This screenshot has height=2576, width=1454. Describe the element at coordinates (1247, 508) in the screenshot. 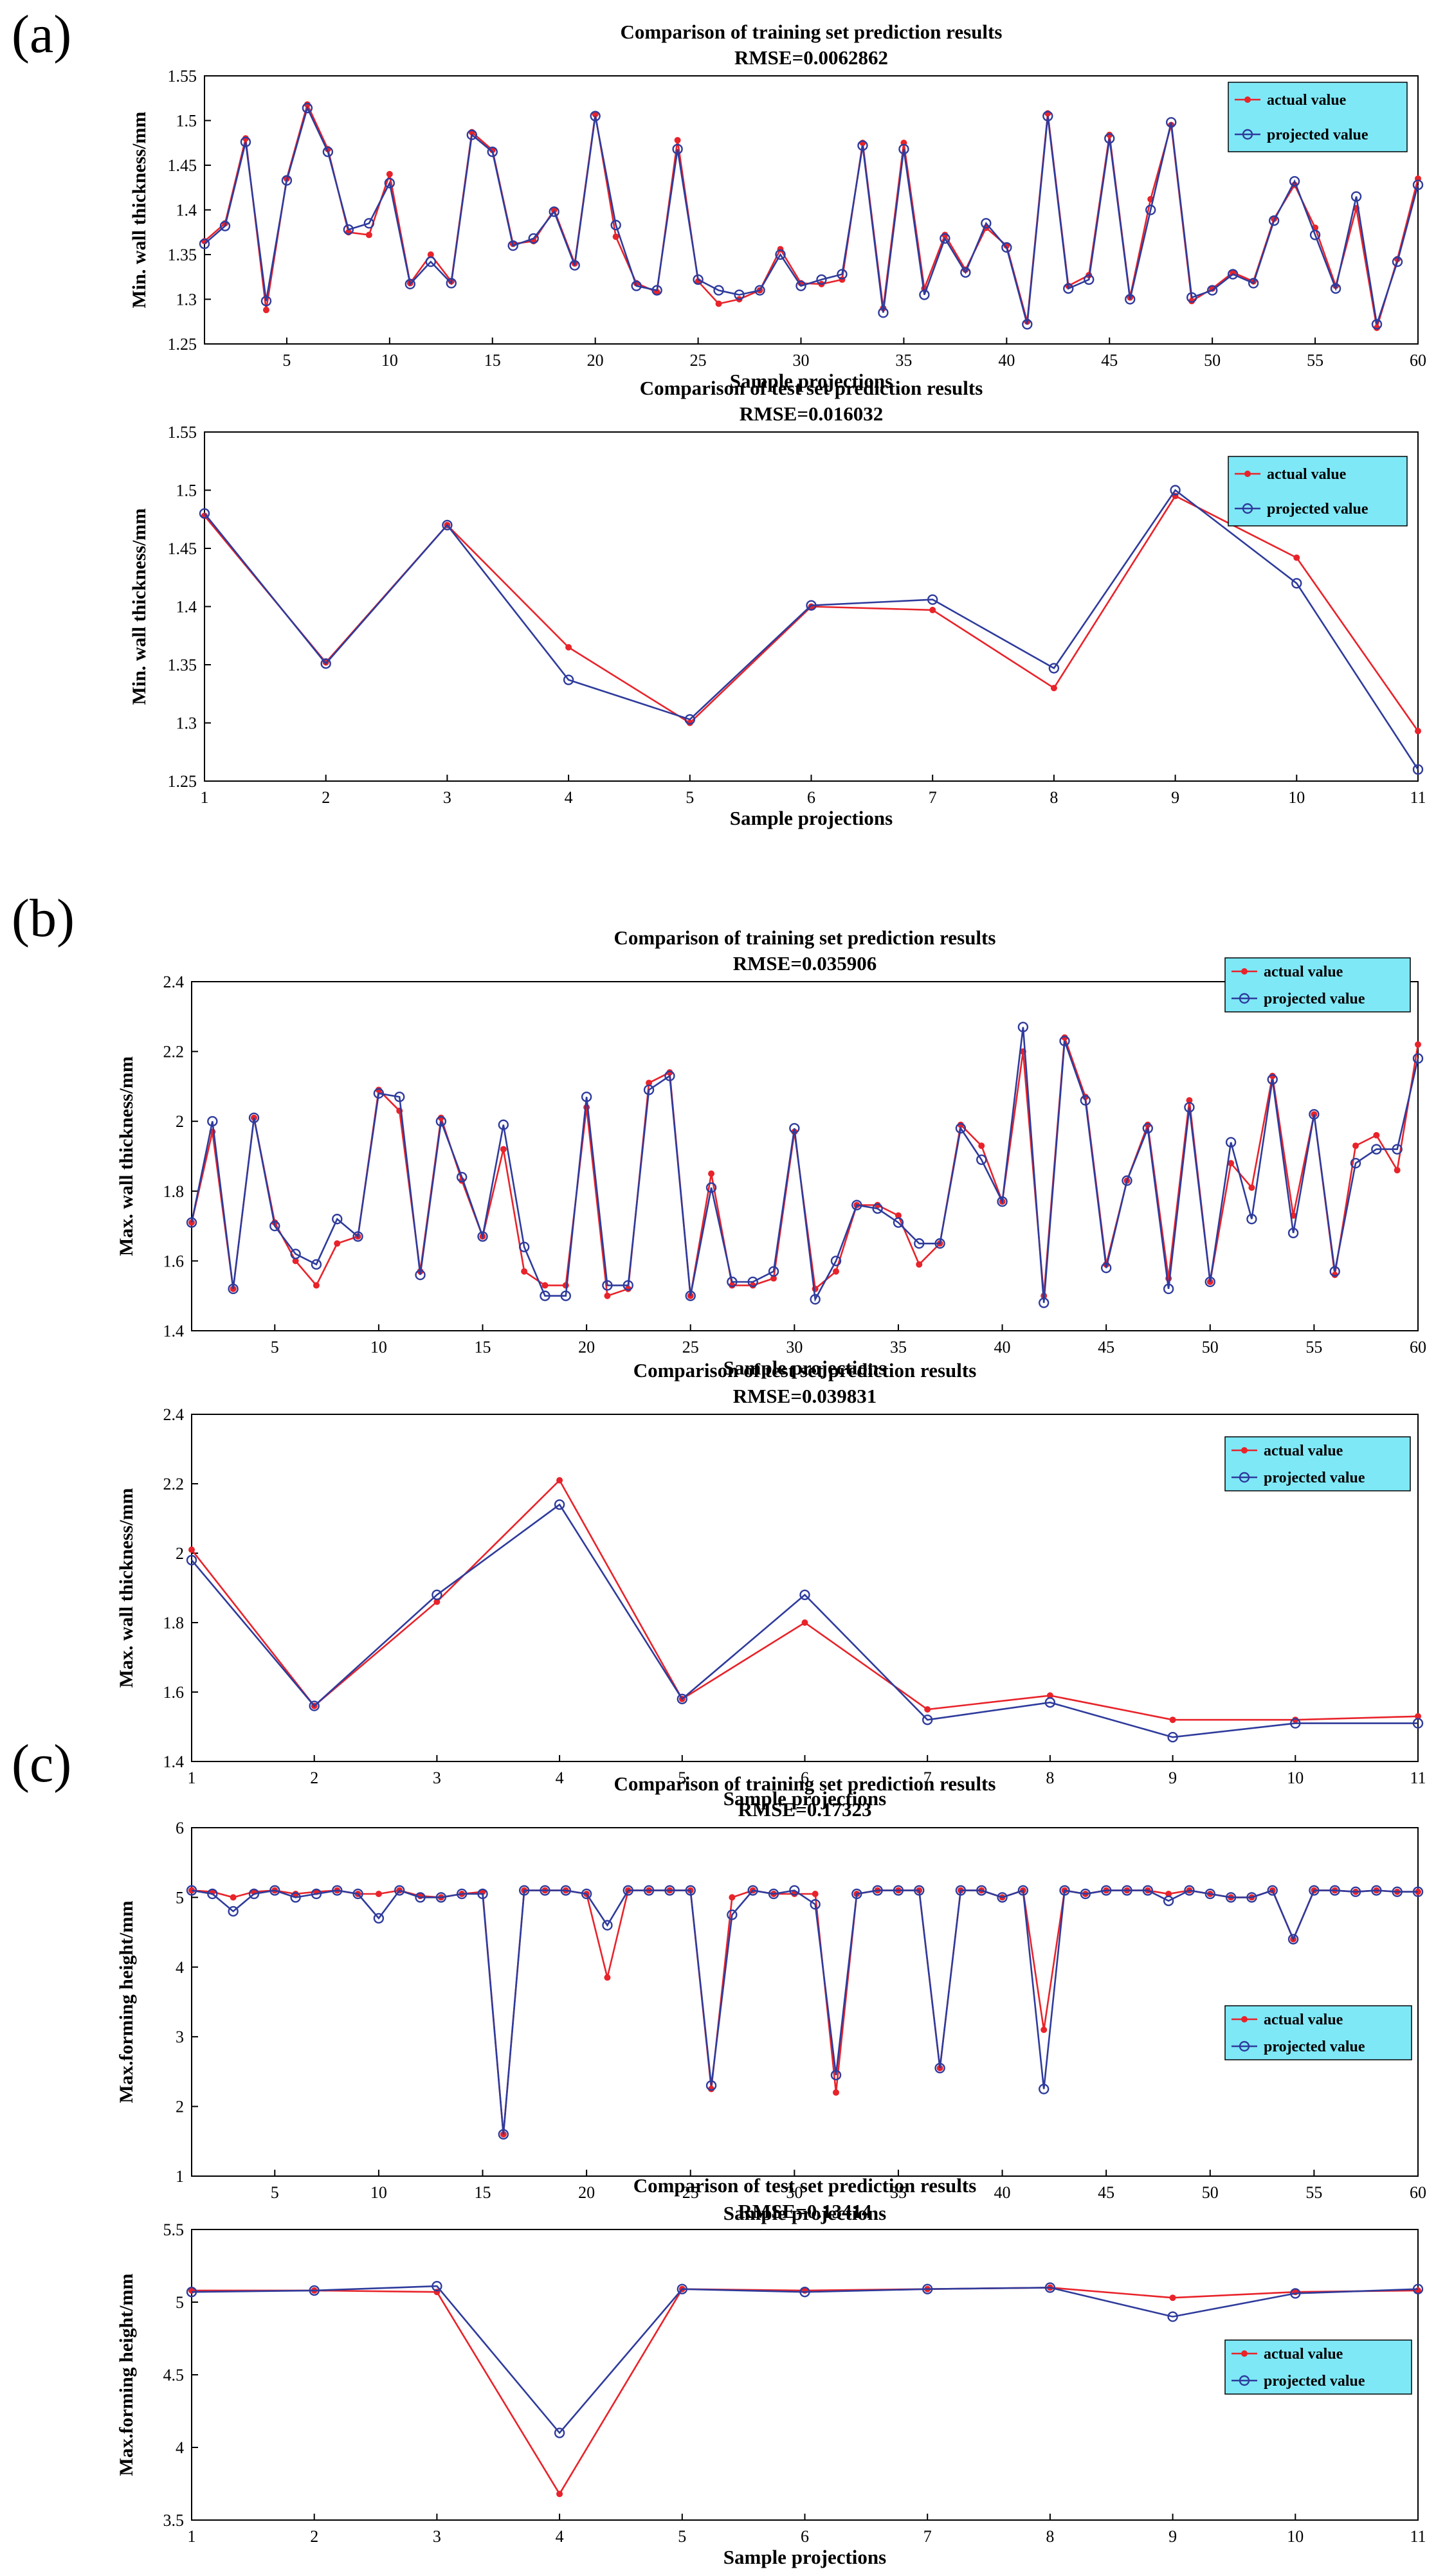

I see `legend-marker-projected` at that location.